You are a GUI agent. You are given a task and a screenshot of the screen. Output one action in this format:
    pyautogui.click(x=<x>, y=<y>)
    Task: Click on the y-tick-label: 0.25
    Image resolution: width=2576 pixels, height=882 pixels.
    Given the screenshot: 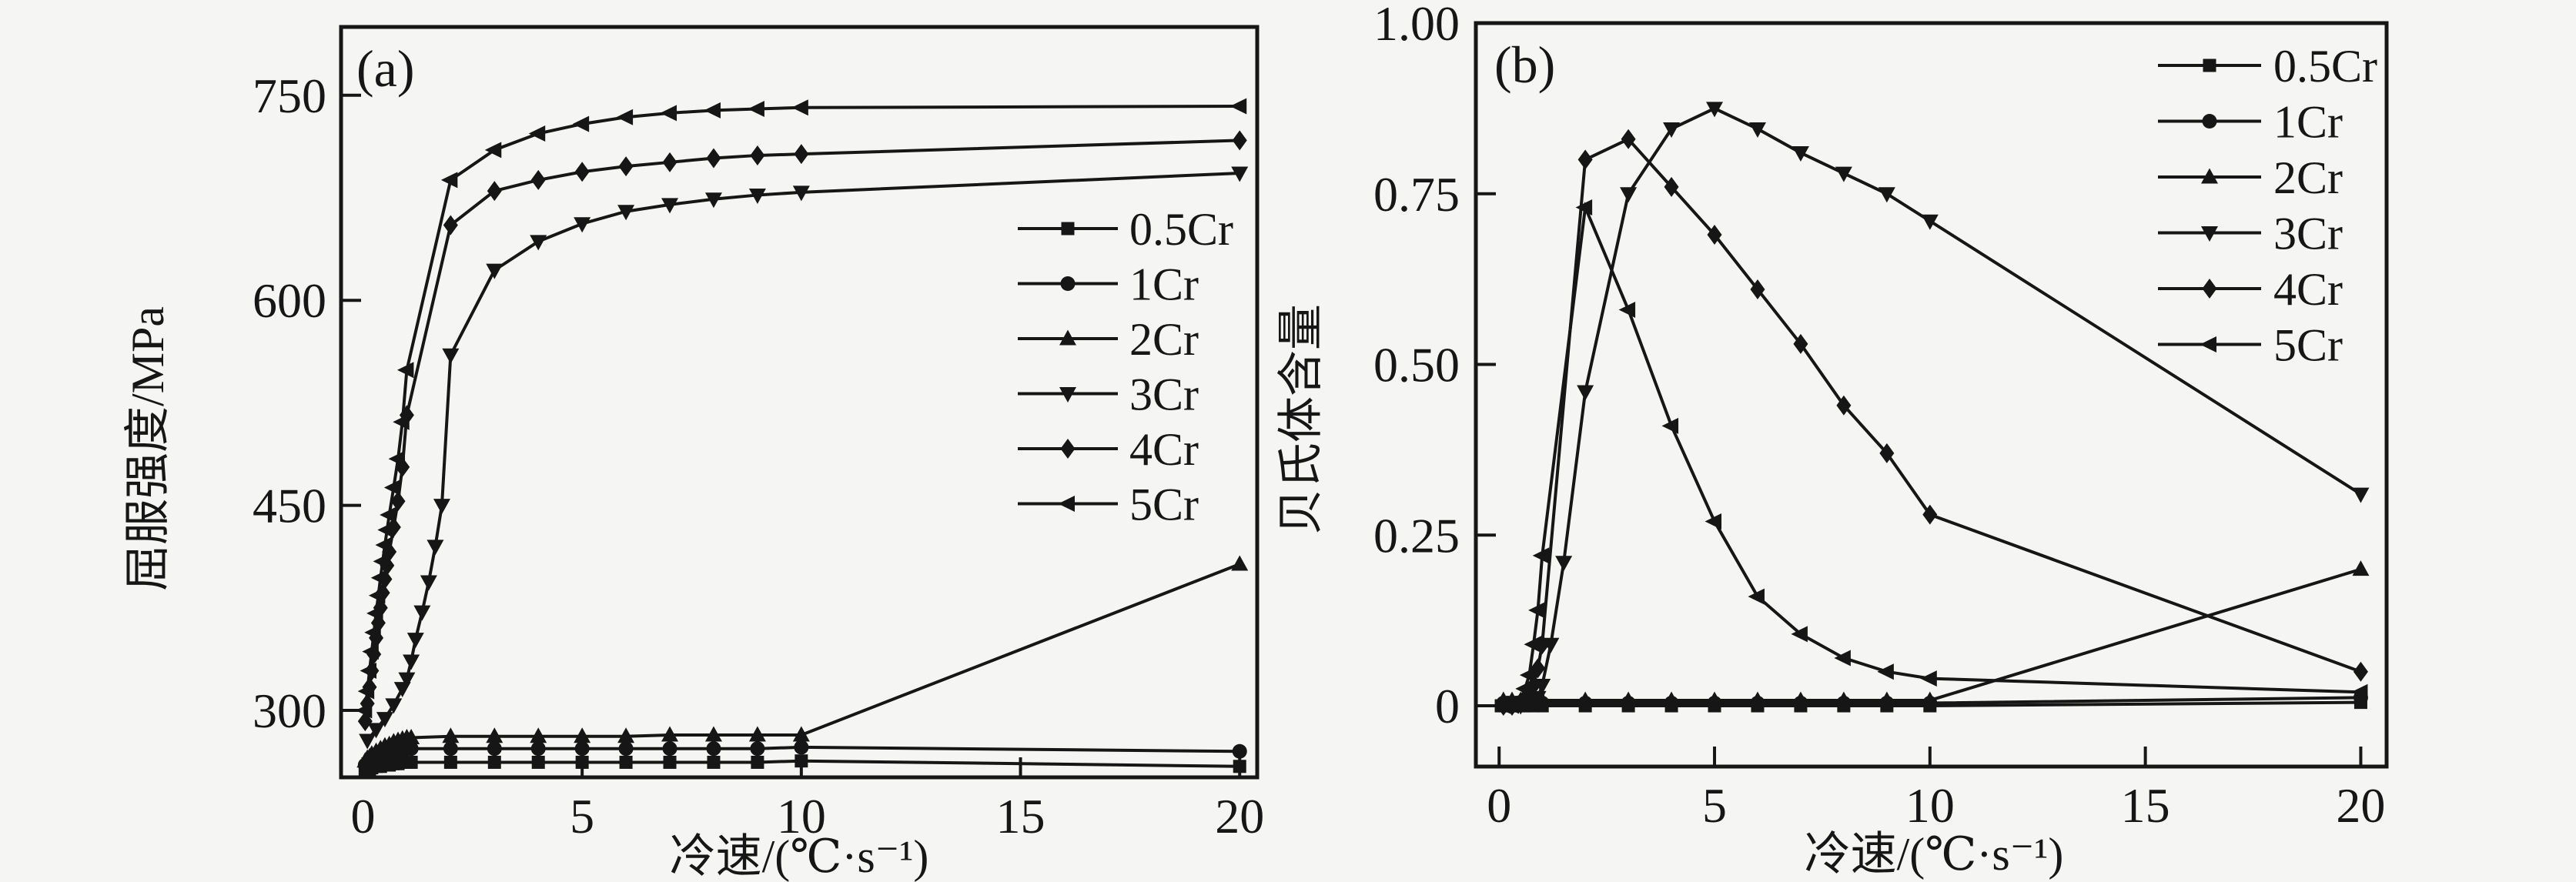 What is the action you would take?
    pyautogui.click(x=1417, y=535)
    